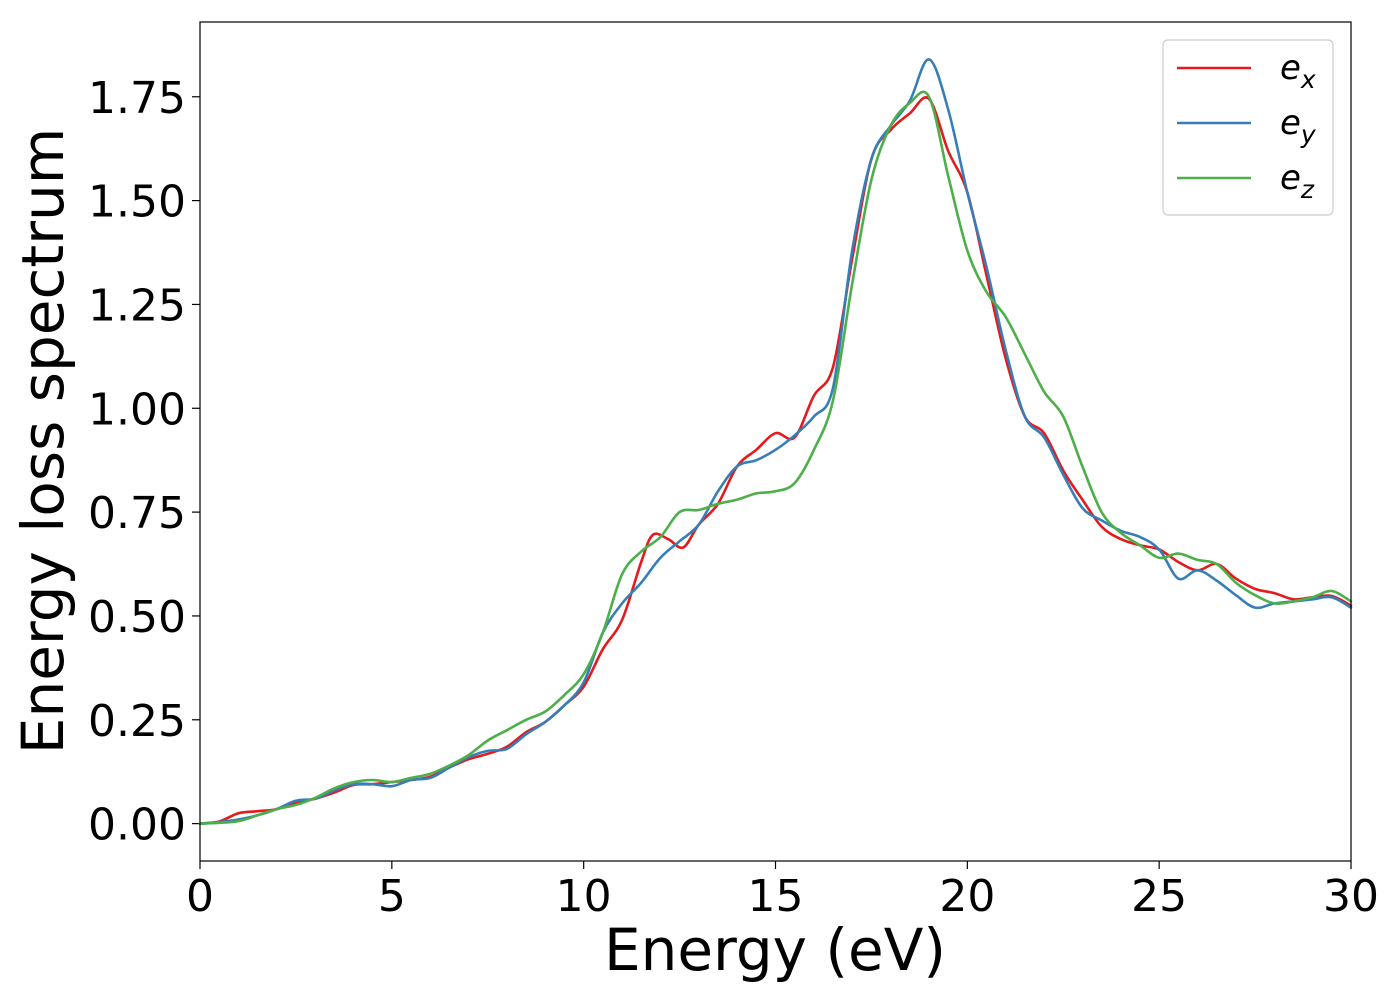 The height and width of the screenshot is (1000, 1400). What do you see at coordinates (137, 305) in the screenshot?
I see `y-tick-label: 1.25` at bounding box center [137, 305].